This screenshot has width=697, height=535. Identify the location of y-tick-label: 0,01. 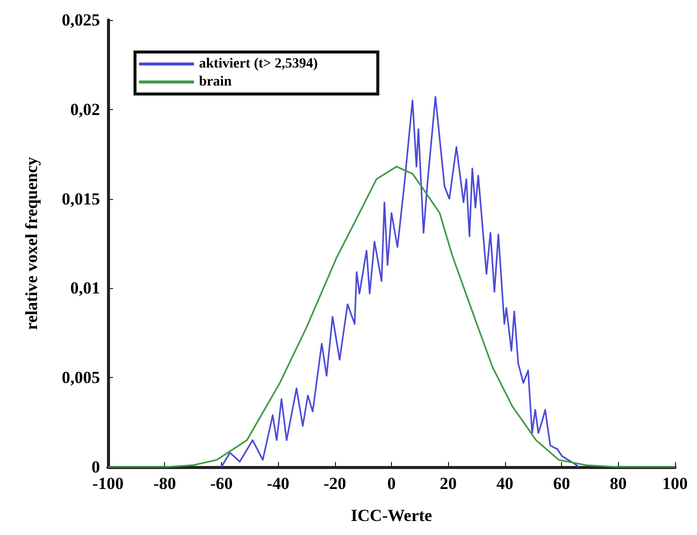
(85, 288).